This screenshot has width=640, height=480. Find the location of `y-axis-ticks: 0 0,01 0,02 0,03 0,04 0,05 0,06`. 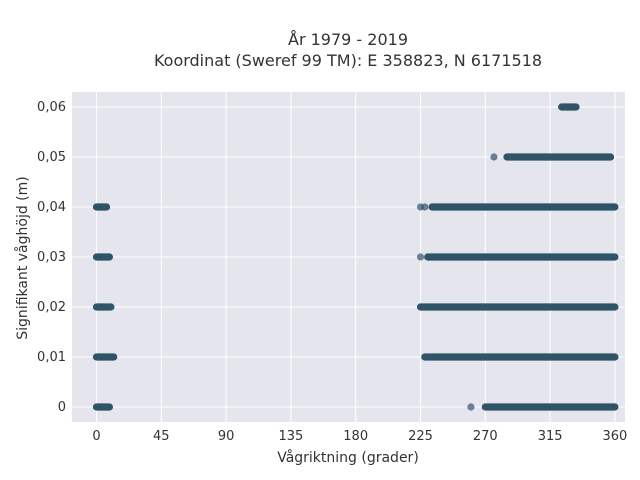

y-axis-ticks: 0 0,01 0,02 0,03 0,04 0,05 0,06 is located at coordinates (51, 257).